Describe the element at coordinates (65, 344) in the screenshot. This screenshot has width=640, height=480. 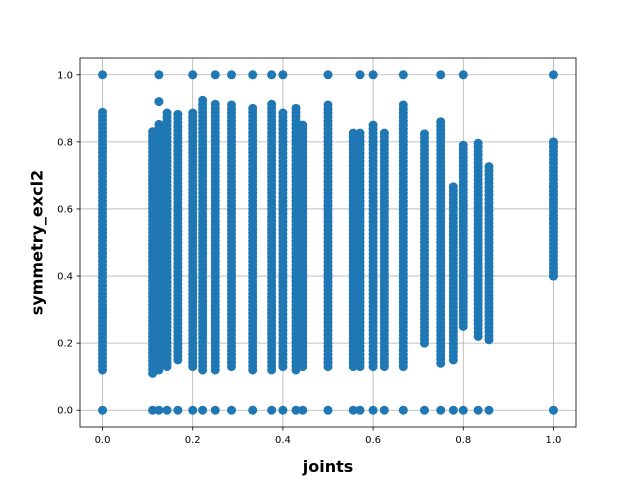
I see `y-tick-label: 0.2` at that location.